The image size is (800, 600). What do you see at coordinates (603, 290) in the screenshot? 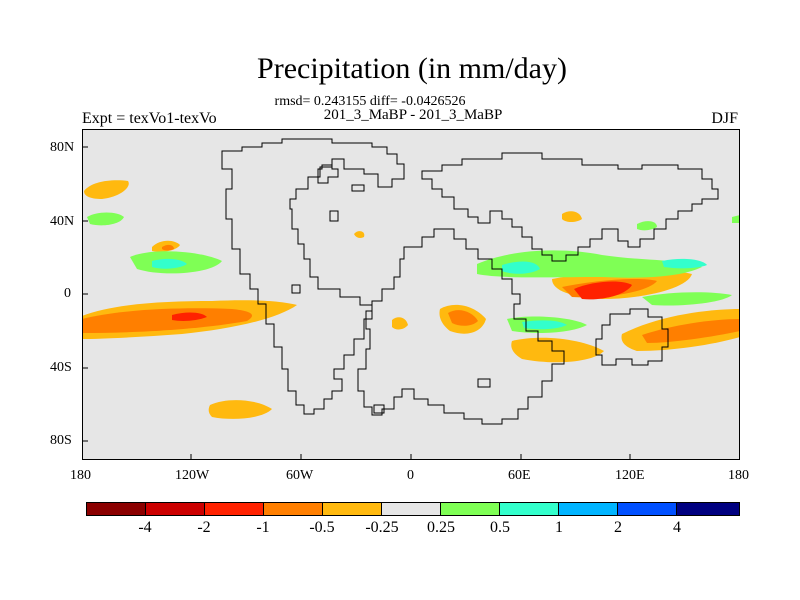
I see `contour-indonesia-max` at bounding box center [603, 290].